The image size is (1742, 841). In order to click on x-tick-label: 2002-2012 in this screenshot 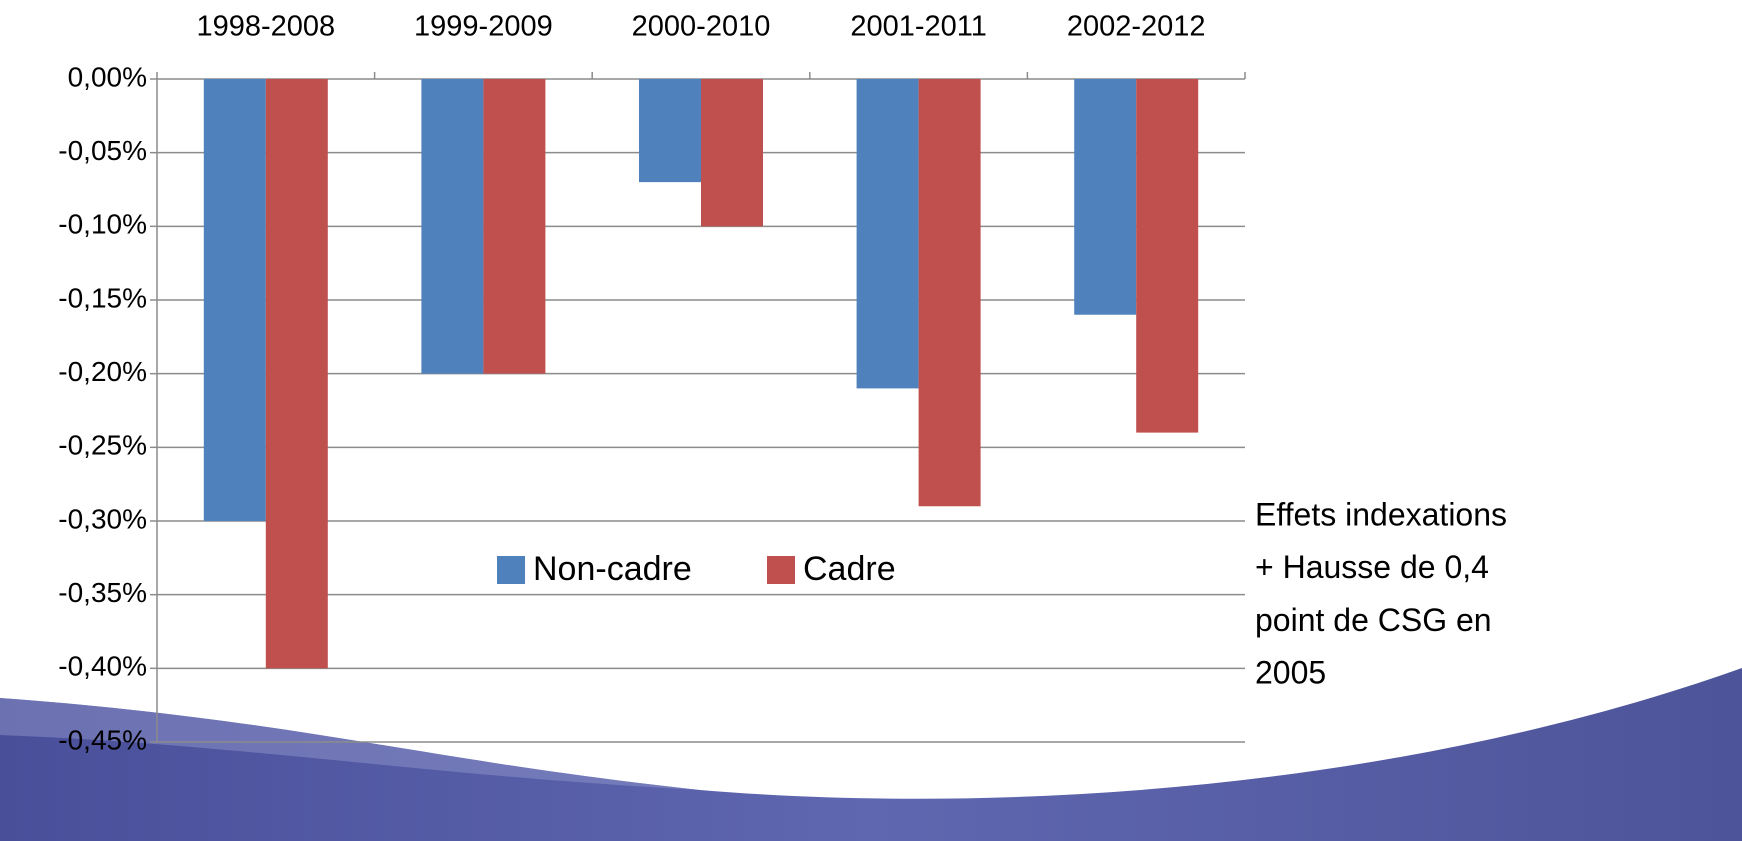, I will do `click(1136, 27)`.